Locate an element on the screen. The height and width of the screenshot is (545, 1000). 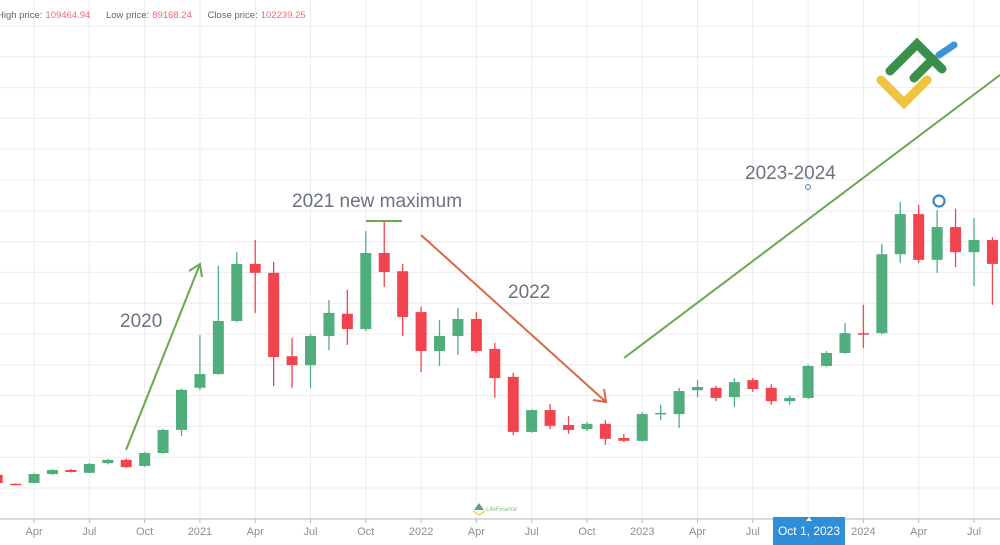
annotation-label-2021: 2021 new maximum is located at coordinates (377, 201).